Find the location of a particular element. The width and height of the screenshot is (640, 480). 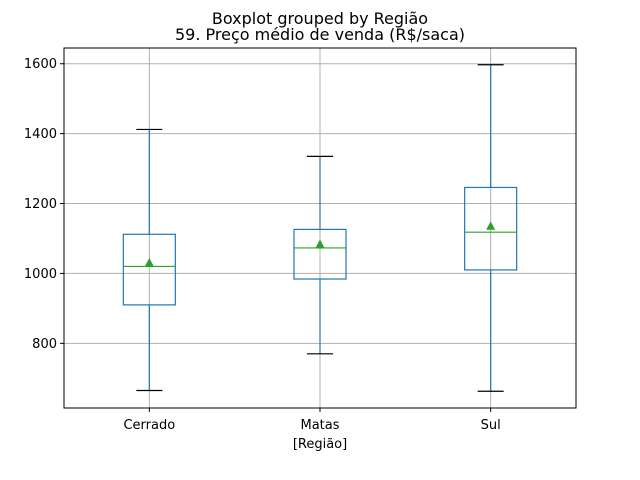

box-group-matas is located at coordinates (320, 255).